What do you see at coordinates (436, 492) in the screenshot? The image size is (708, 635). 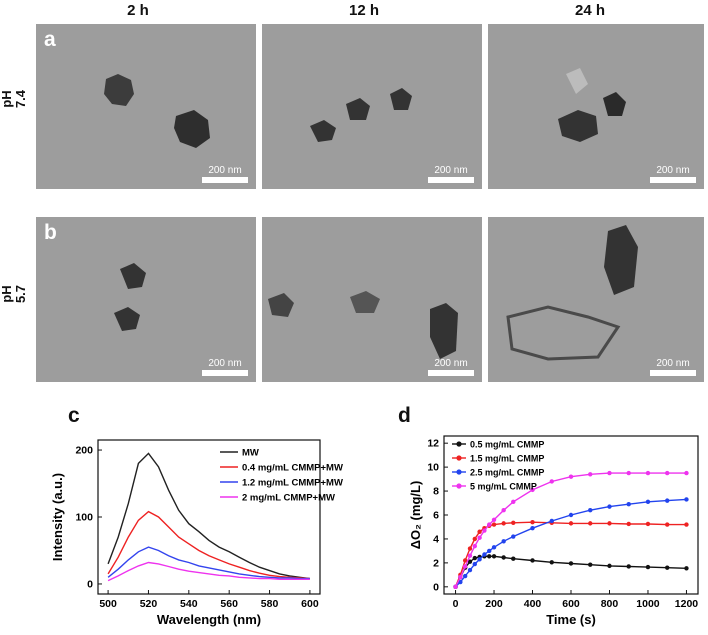 I see `y-tick-label: 8` at bounding box center [436, 492].